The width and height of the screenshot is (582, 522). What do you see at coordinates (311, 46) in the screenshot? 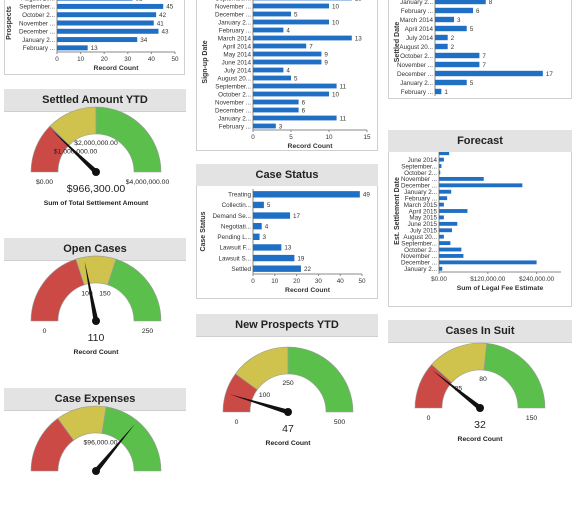
I see `value-label: 7` at bounding box center [311, 46].